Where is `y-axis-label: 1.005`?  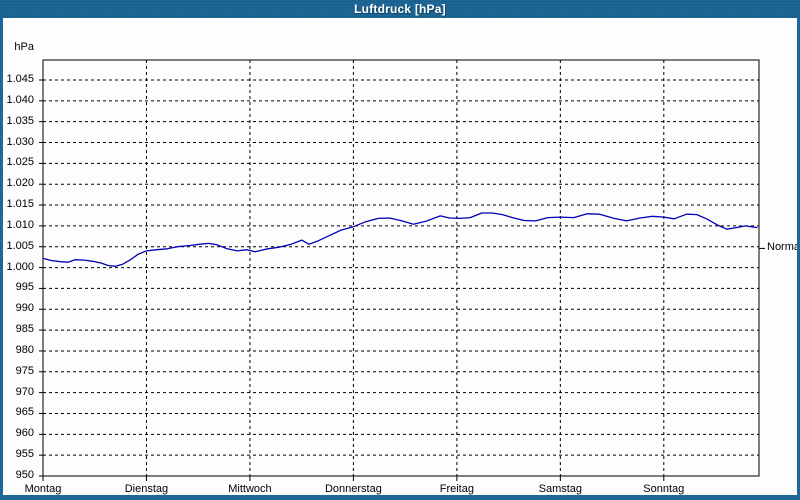
y-axis-label: 1.005 is located at coordinates (20, 245).